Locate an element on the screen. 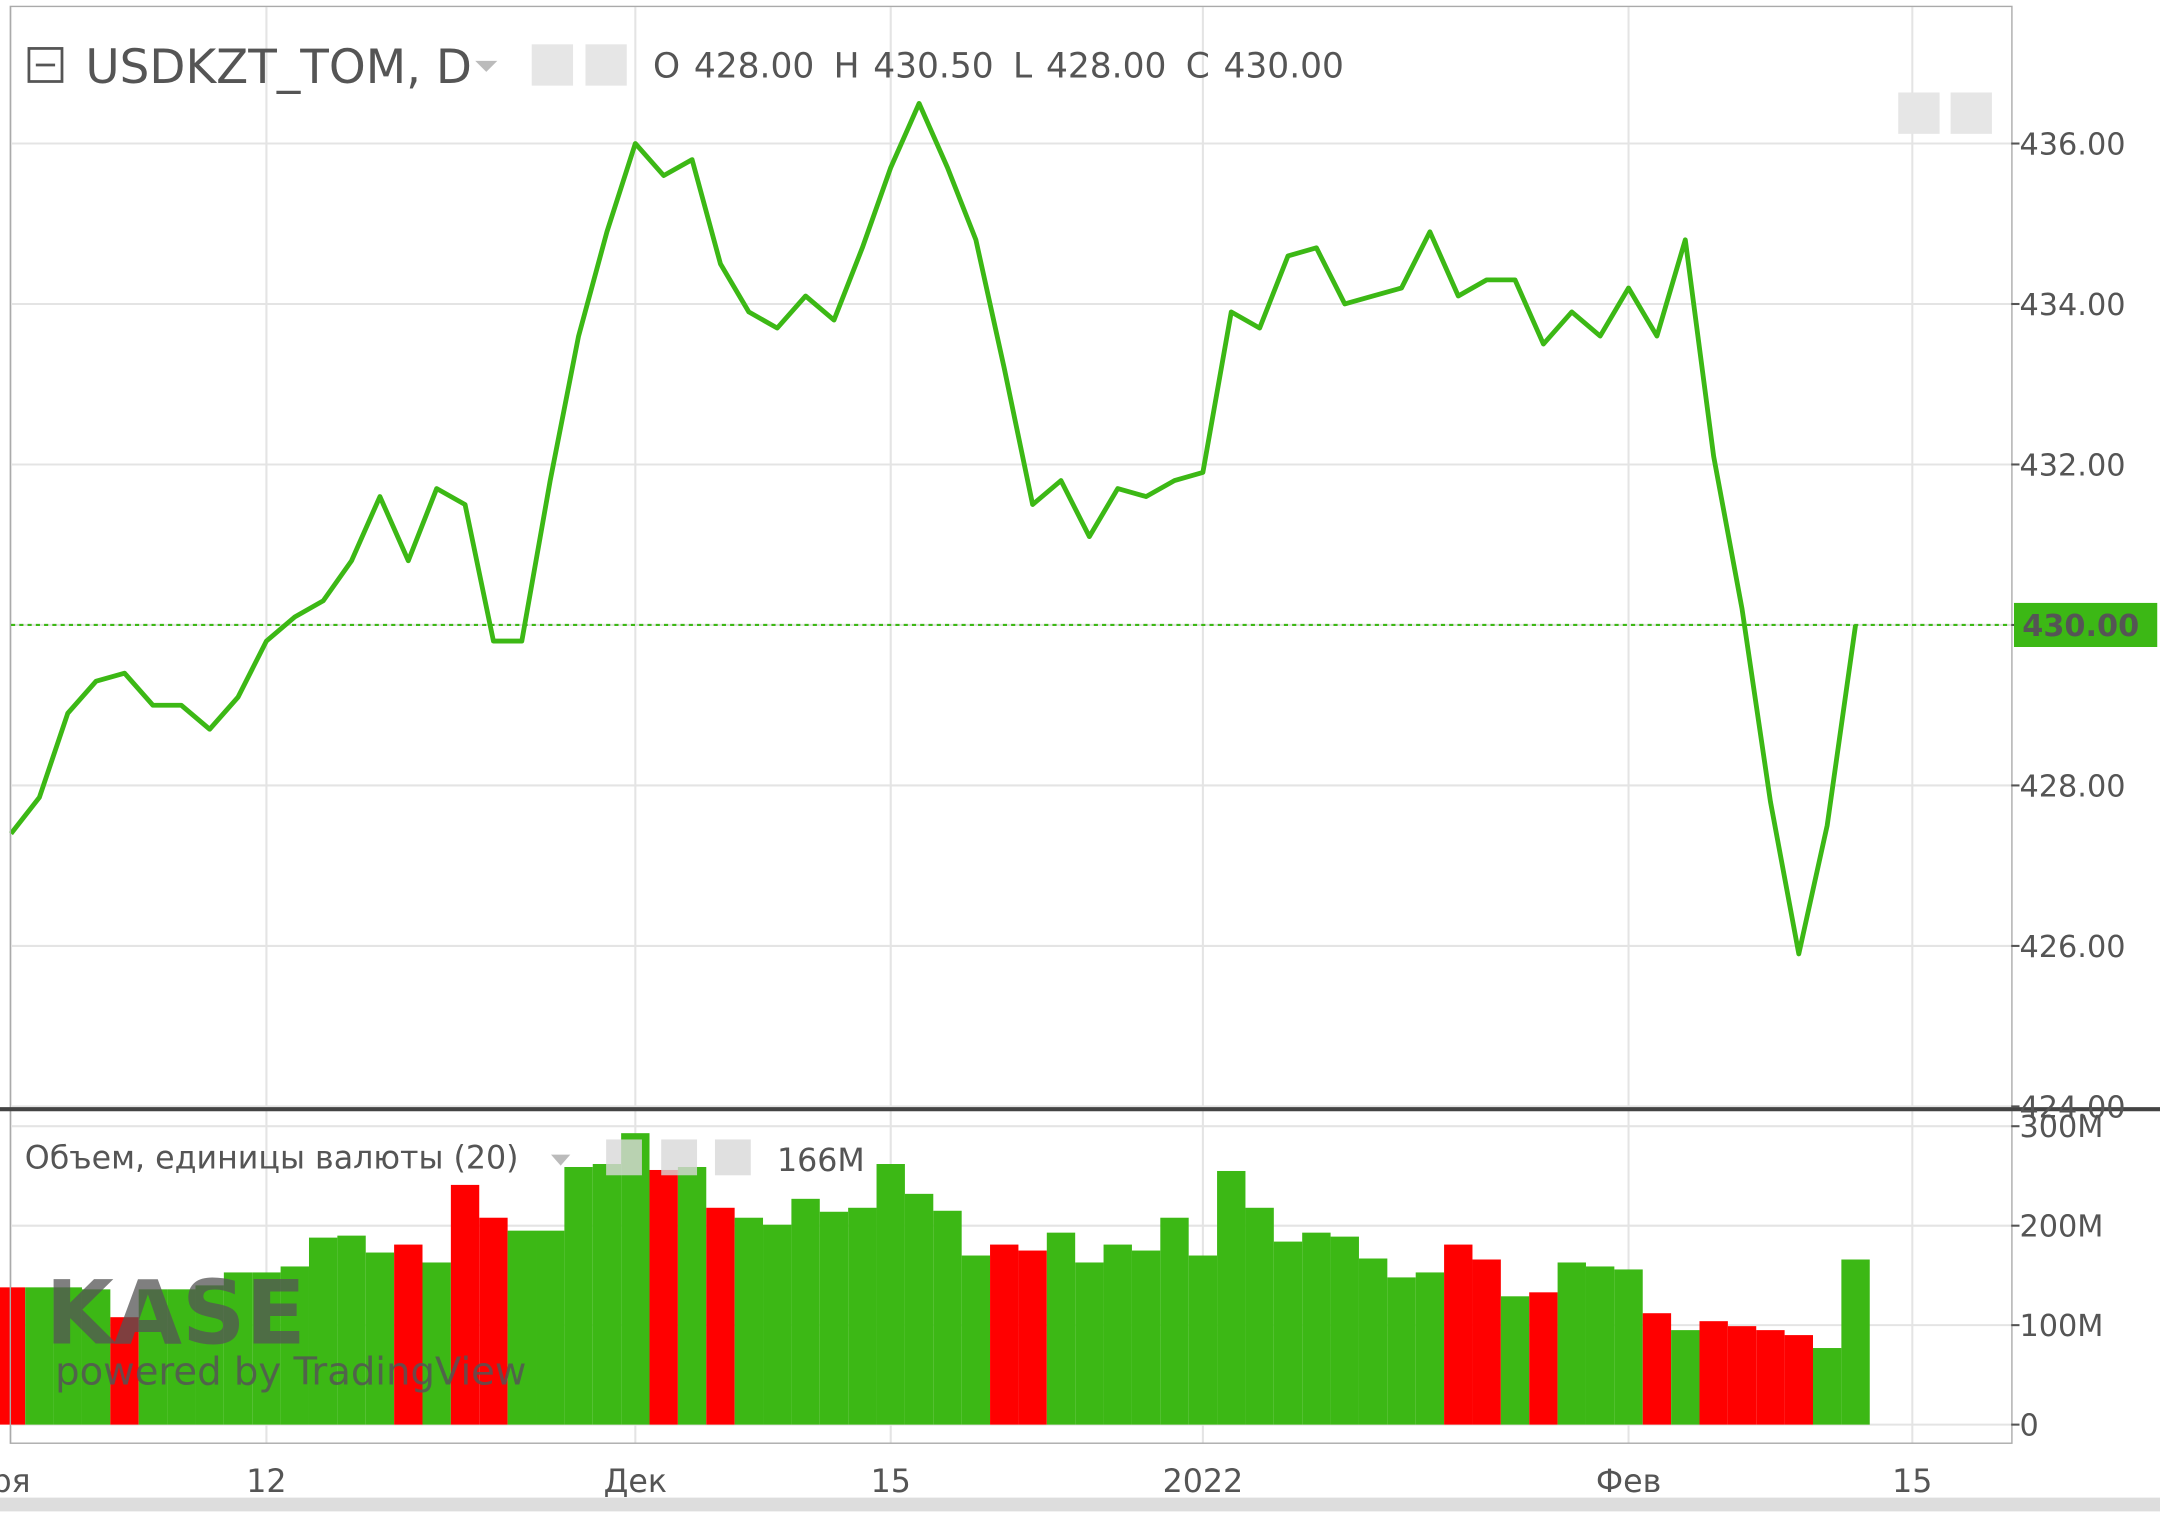  y-tick-label: 434.00 is located at coordinates (2072, 305).